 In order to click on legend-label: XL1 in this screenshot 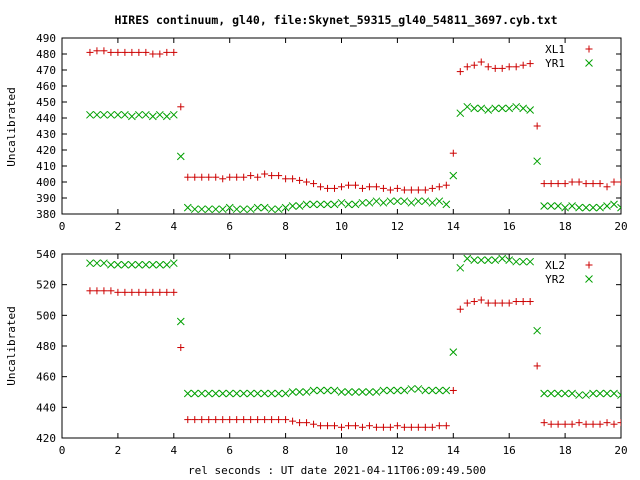, I will do `click(555, 49)`.